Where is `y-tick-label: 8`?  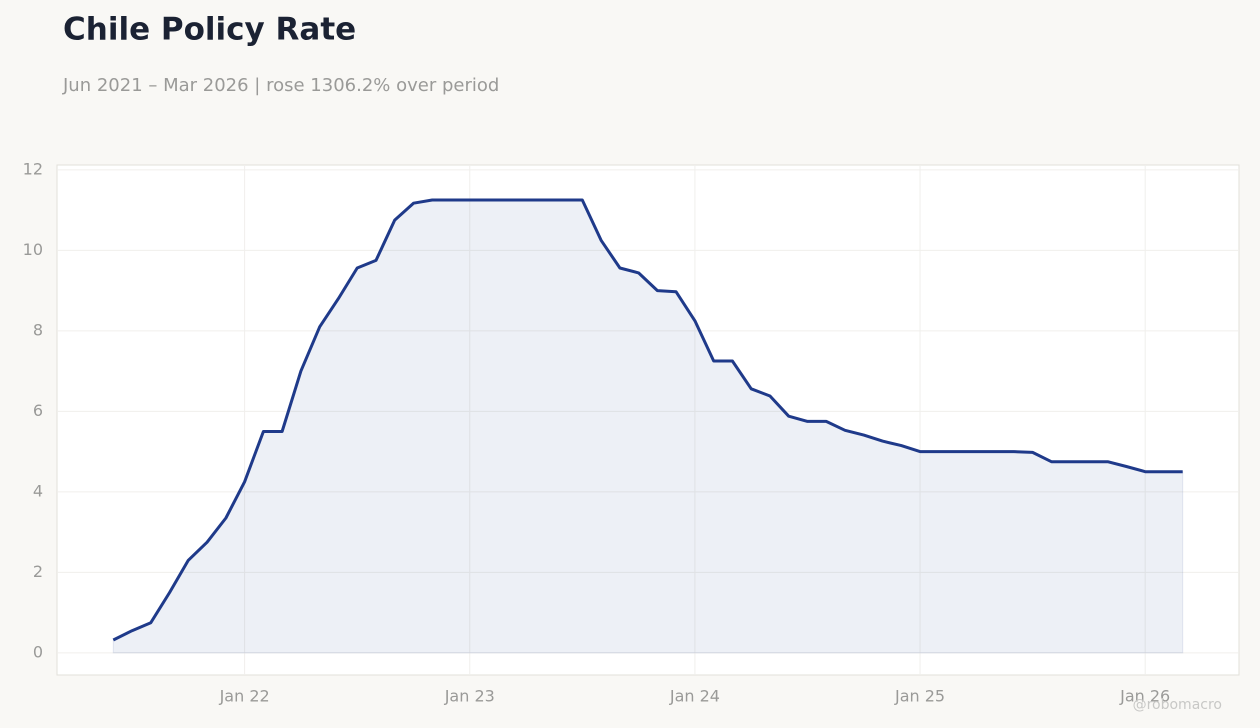 y-tick-label: 8 is located at coordinates (38, 329).